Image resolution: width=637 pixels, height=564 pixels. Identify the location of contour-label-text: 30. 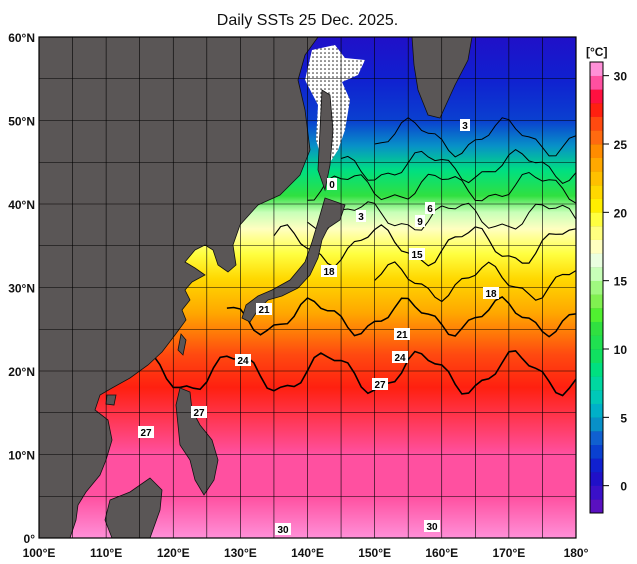
(432, 527).